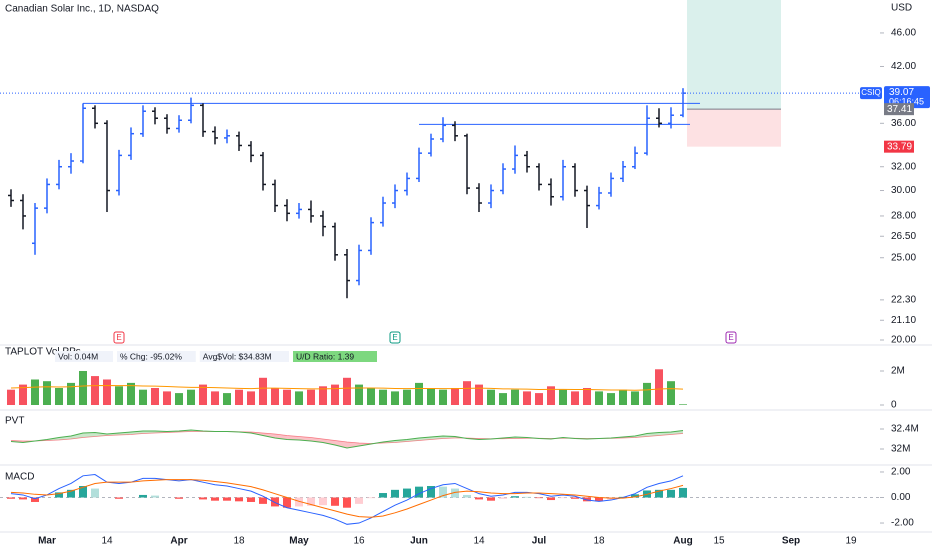 Image resolution: width=932 pixels, height=550 pixels. I want to click on y-tick-label: 32M, so click(900, 449).